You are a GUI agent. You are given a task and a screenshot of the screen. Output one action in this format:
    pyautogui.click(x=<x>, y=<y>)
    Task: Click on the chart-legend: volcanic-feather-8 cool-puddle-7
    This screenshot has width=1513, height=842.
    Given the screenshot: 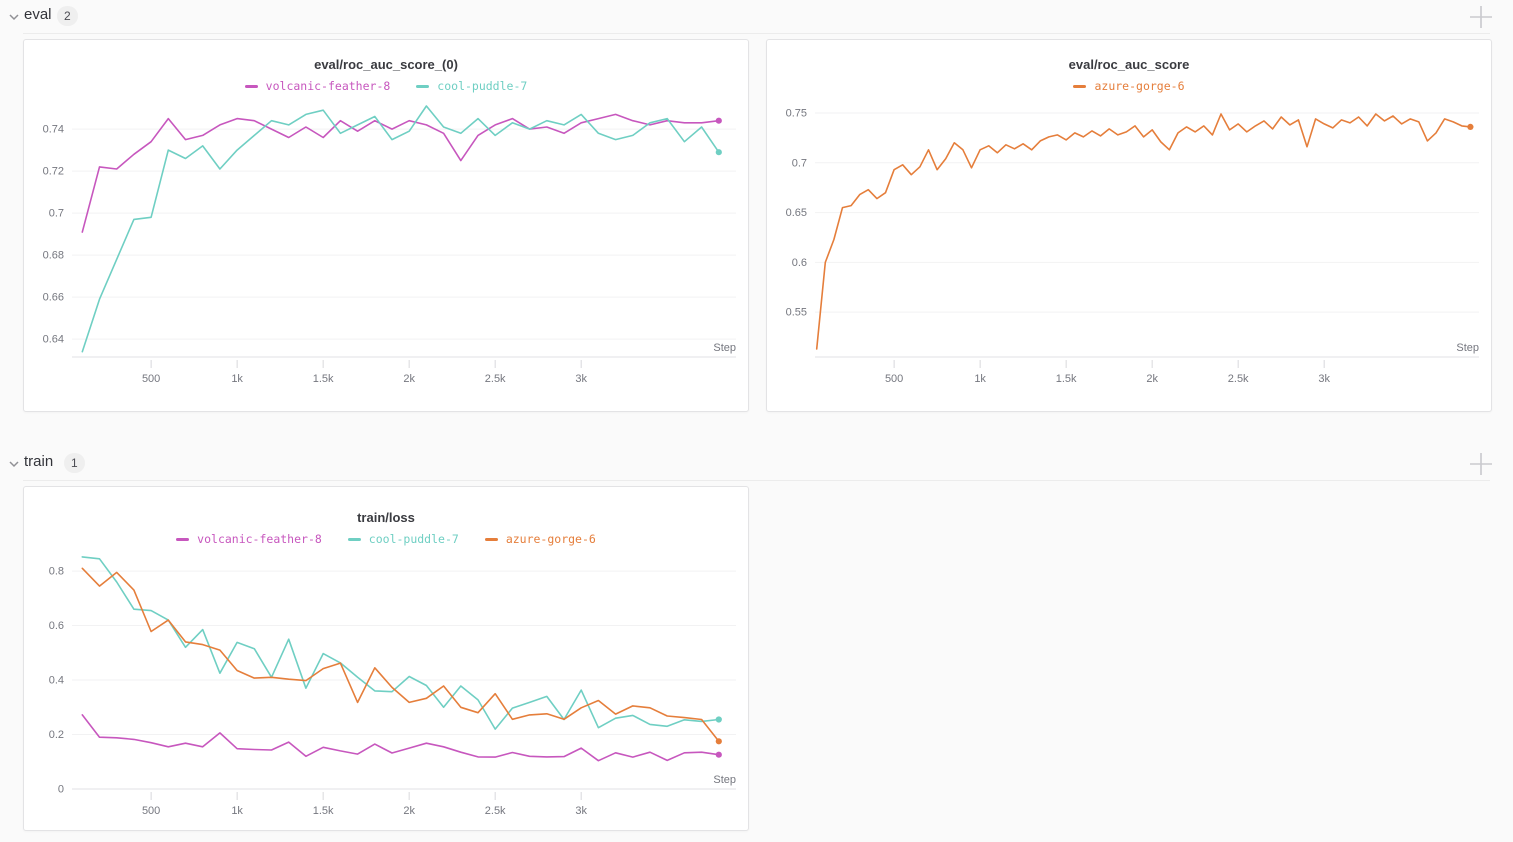 What is the action you would take?
    pyautogui.click(x=386, y=86)
    